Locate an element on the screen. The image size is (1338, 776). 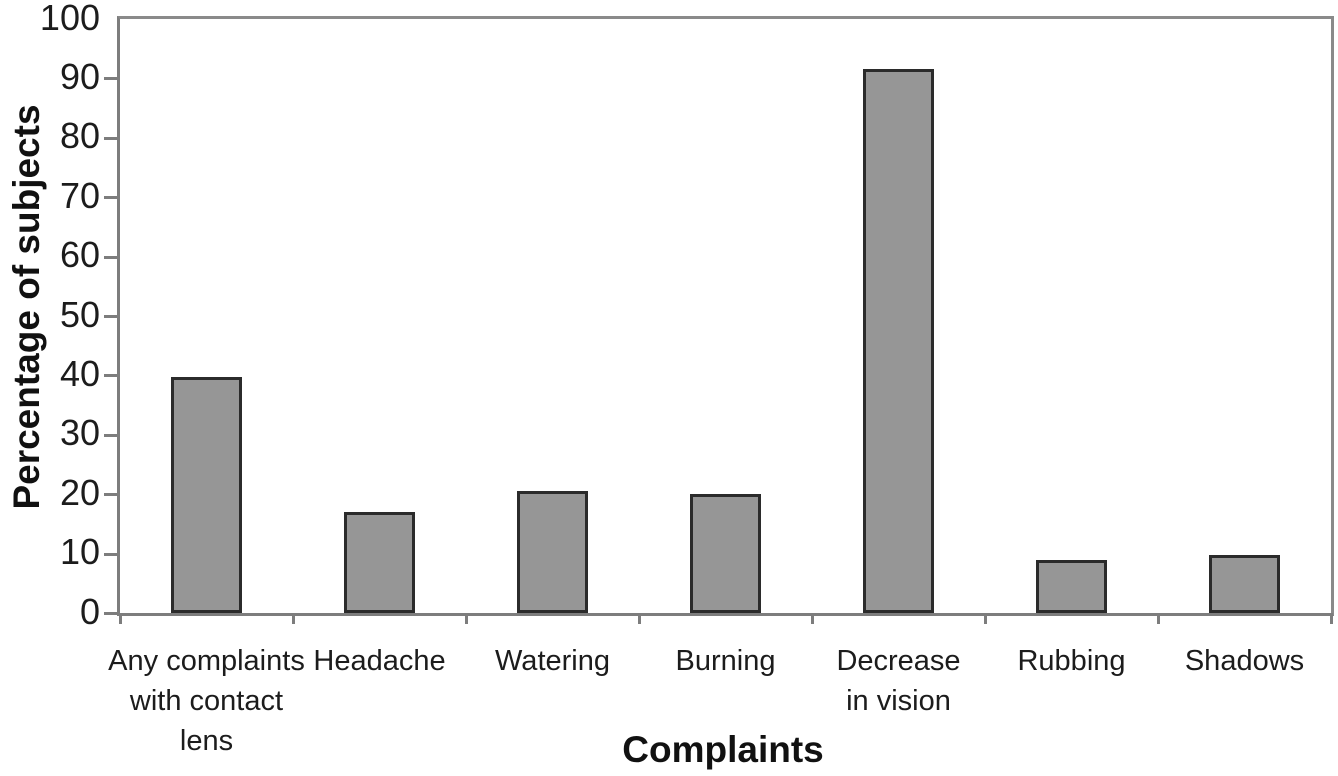
x-category-label-watering: Watering is located at coordinates (553, 661).